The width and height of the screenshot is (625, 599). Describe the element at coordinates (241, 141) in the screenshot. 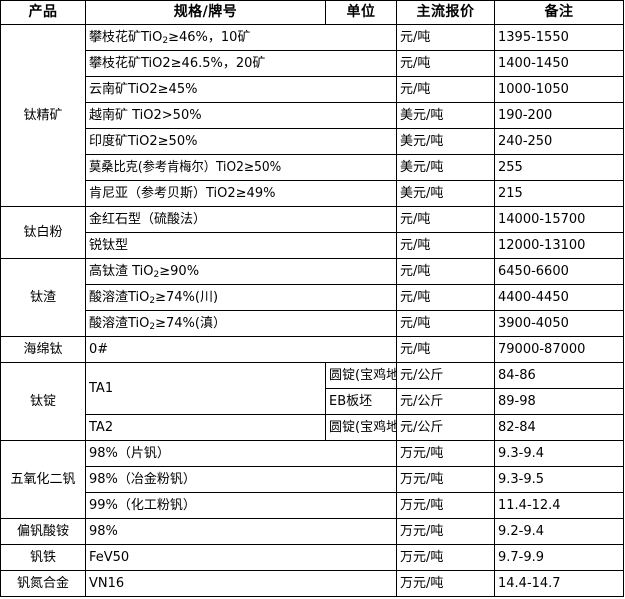

I see `spec-cell: 印度矿TiO2≥50%` at that location.